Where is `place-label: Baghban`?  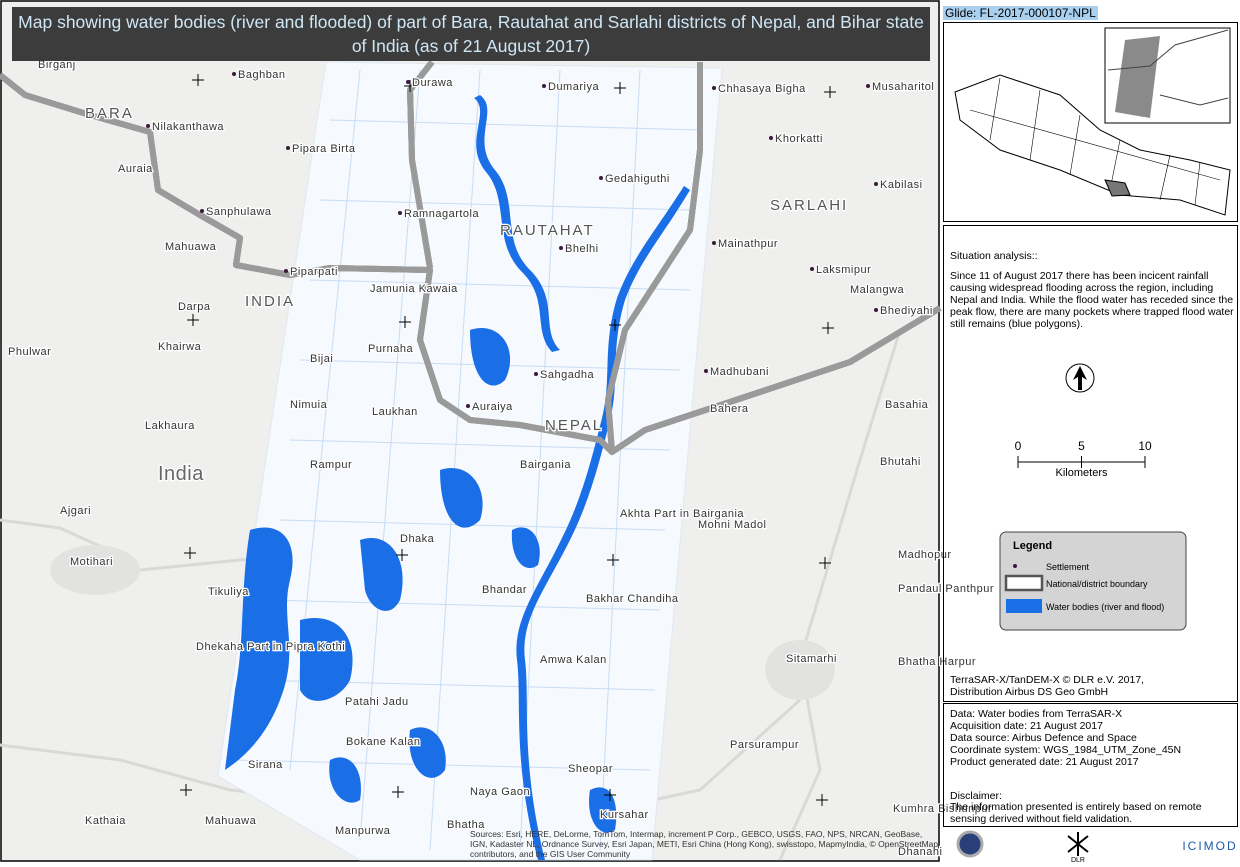 place-label: Baghban is located at coordinates (262, 75).